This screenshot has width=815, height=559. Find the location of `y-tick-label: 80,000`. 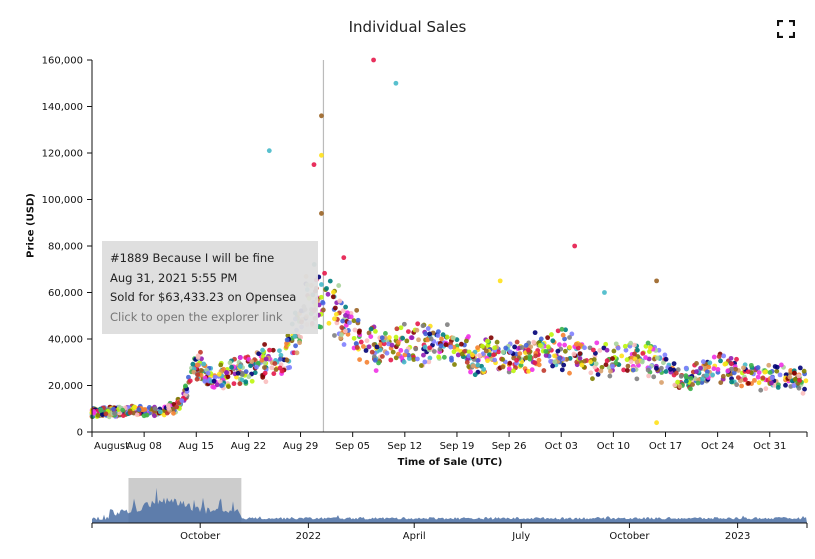

y-tick-label: 80,000 is located at coordinates (65, 247).